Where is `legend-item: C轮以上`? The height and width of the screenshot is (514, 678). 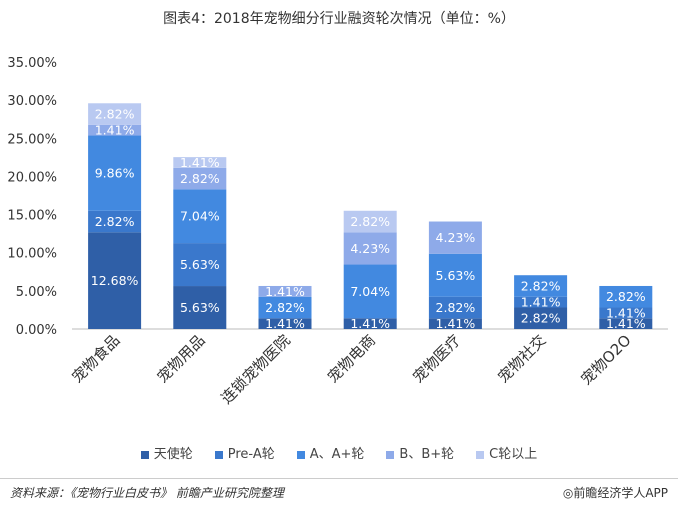 legend-item: C轮以上 is located at coordinates (506, 452).